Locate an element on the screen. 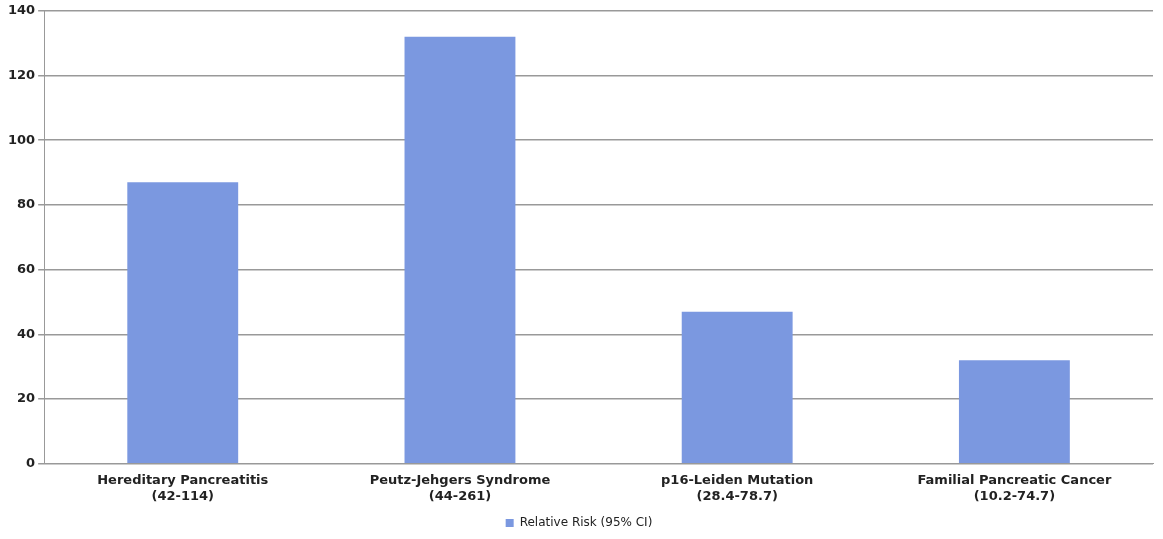  x-tick-label: Familial Pancreatic Cancer (10.2-74.7) is located at coordinates (1014, 487).